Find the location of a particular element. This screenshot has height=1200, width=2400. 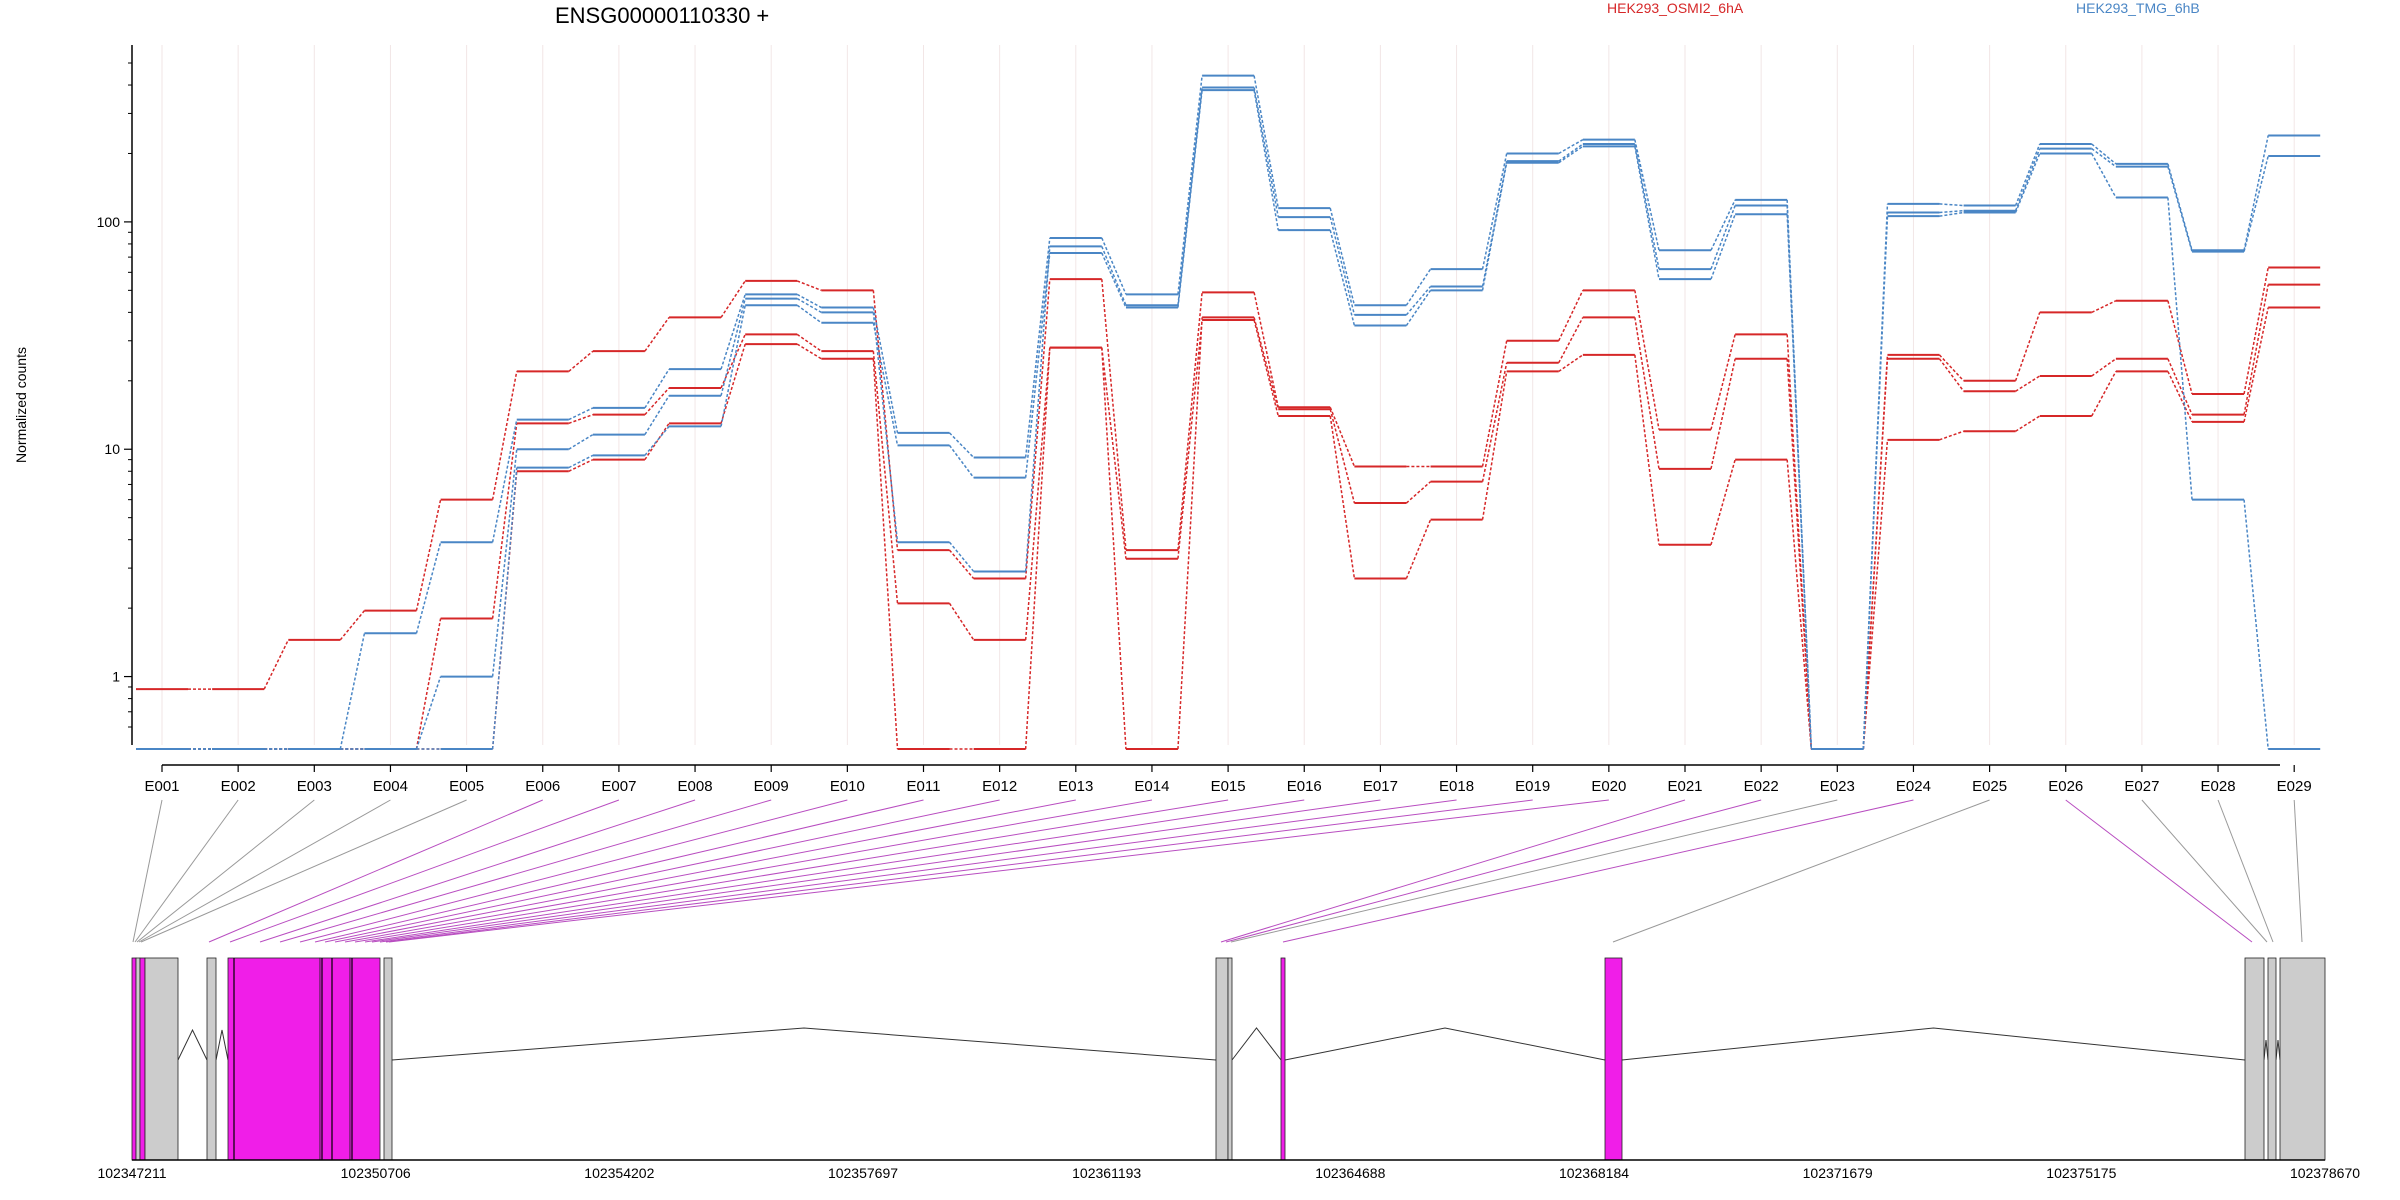

coordinate-label: 102357697 is located at coordinates (863, 1173).